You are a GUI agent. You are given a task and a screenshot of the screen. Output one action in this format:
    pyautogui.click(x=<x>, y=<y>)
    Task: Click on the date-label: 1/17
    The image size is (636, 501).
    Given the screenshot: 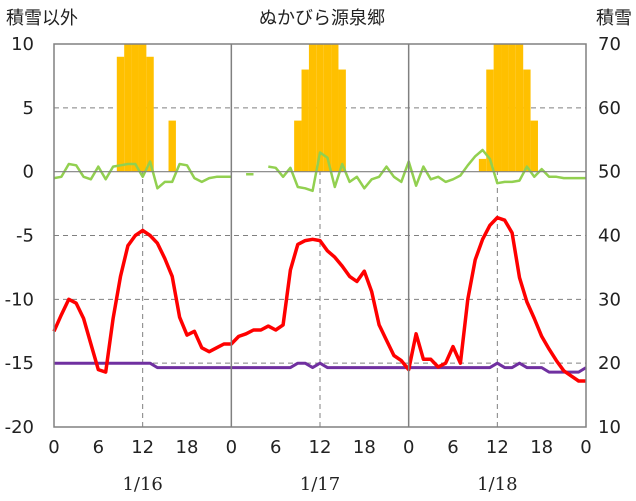 What is the action you would take?
    pyautogui.click(x=320, y=484)
    